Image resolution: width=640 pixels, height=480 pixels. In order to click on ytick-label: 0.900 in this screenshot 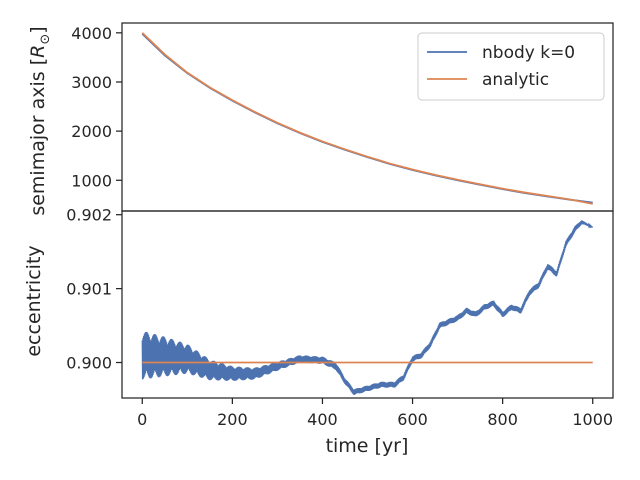, I will do `click(89, 363)`.